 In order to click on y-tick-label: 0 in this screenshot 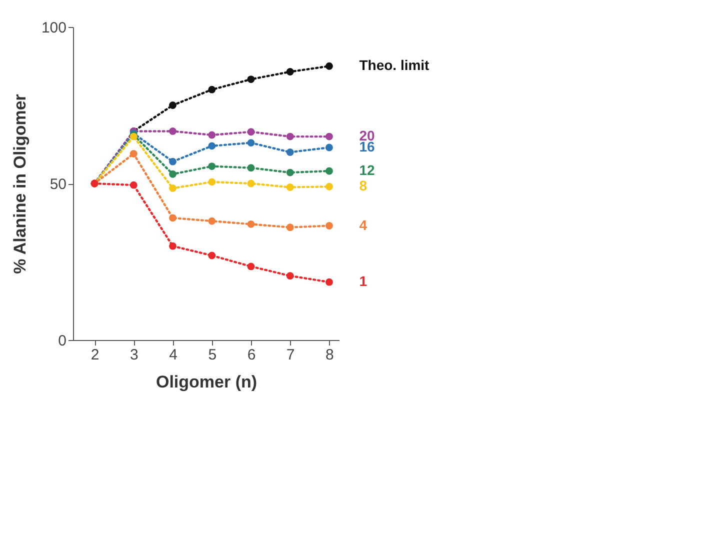, I will do `click(62, 341)`.